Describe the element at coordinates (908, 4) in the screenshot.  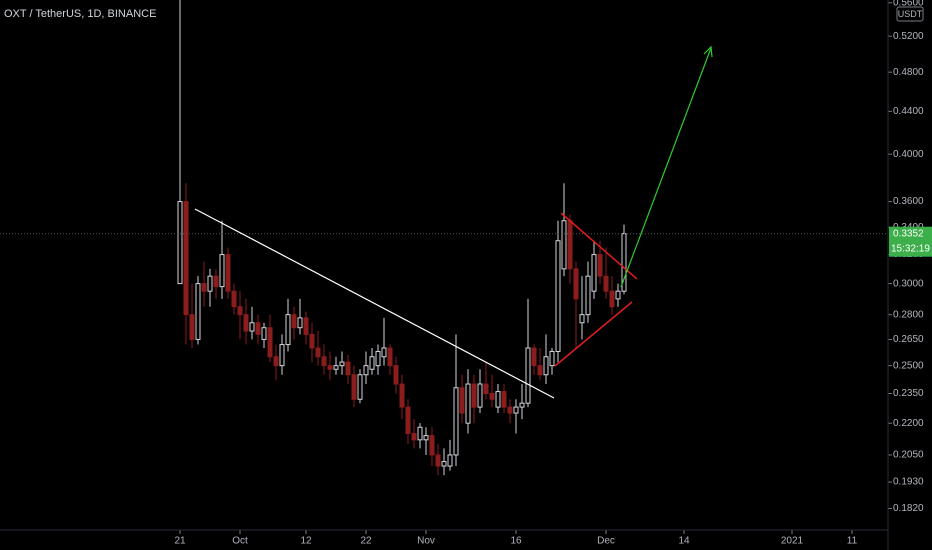
I see `y-tick-label: 0.5600` at that location.